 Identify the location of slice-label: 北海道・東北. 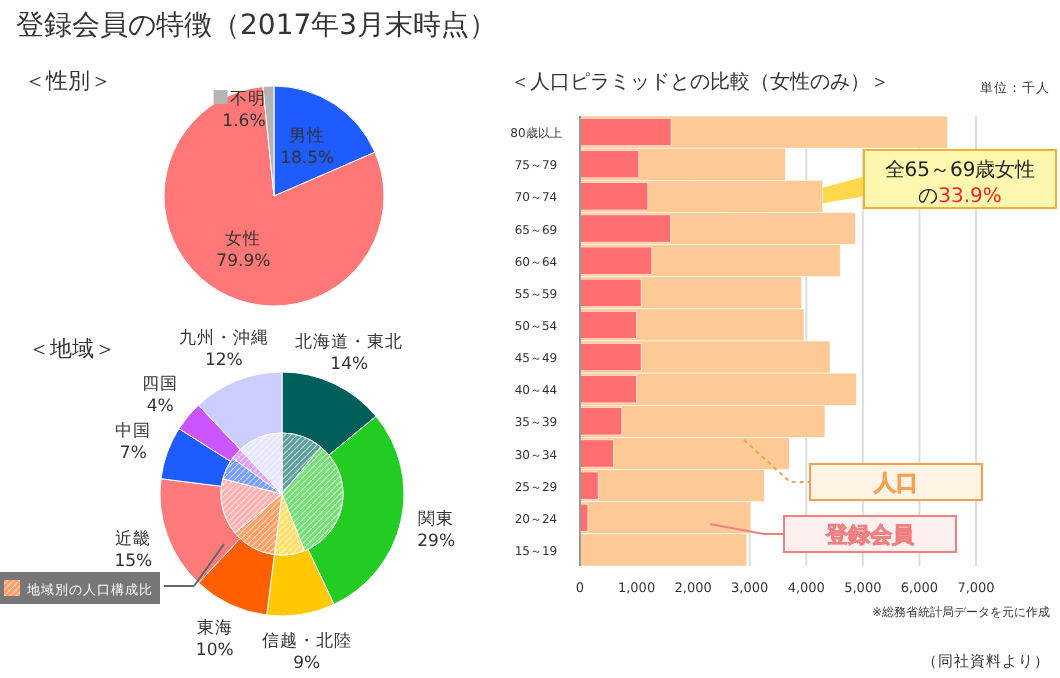
(349, 342).